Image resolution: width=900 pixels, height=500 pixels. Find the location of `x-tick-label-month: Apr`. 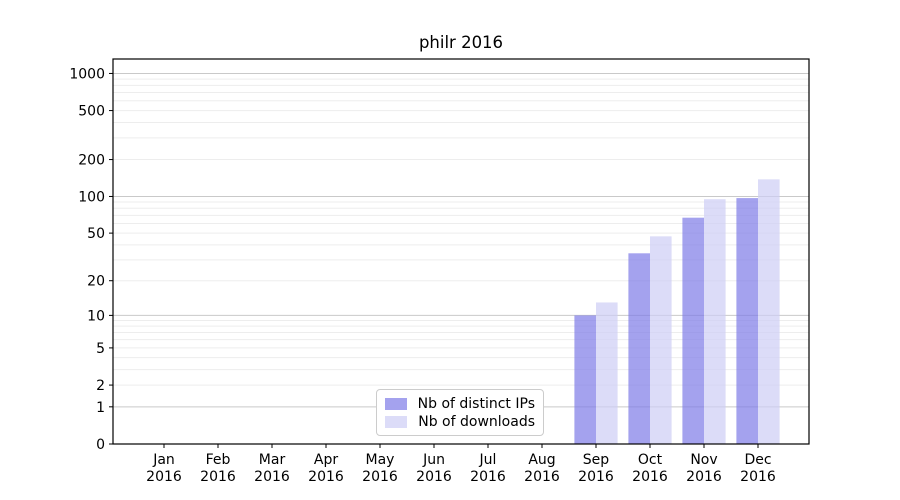

x-tick-label-month: Apr is located at coordinates (326, 460).